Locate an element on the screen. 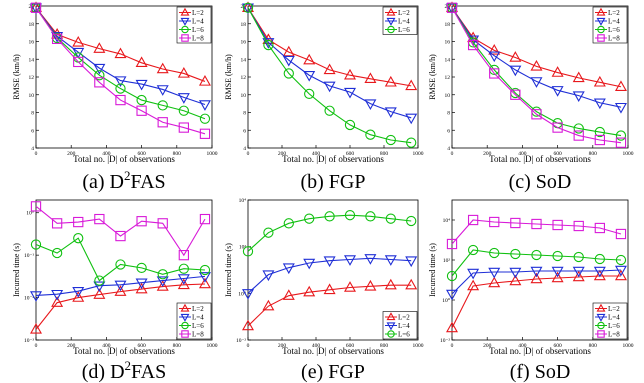 Image resolution: width=644 pixels, height=383 pixels. x-tick-label: 600 is located at coordinates (557, 346).